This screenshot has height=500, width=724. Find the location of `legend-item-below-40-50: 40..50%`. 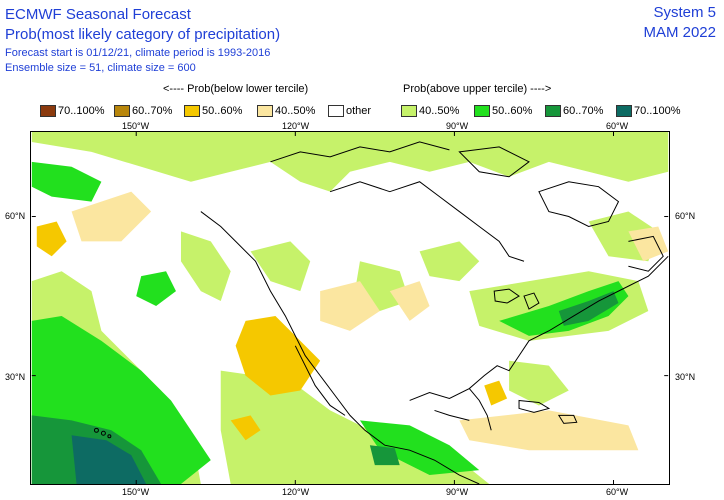

legend-item-below-40-50: 40..50% is located at coordinates (286, 111).